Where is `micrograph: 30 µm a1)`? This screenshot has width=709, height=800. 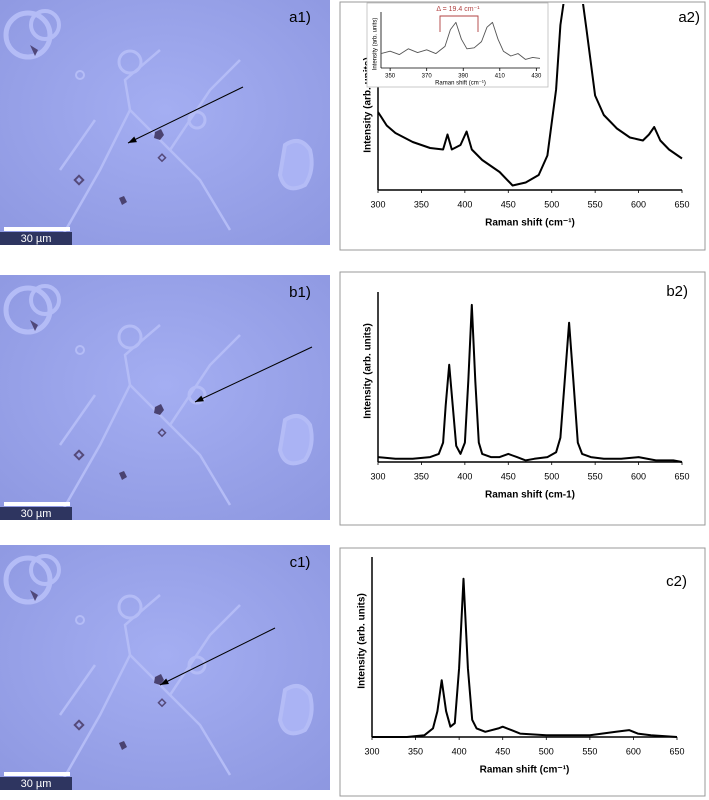
micrograph: 30 µm a1) is located at coordinates (165, 122).